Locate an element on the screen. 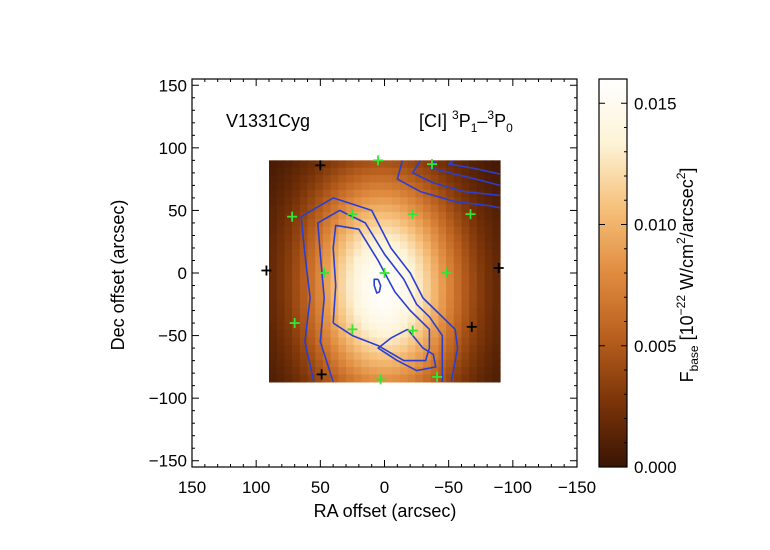 This screenshot has width=770, height=550. contour-line is located at coordinates (448, 184).